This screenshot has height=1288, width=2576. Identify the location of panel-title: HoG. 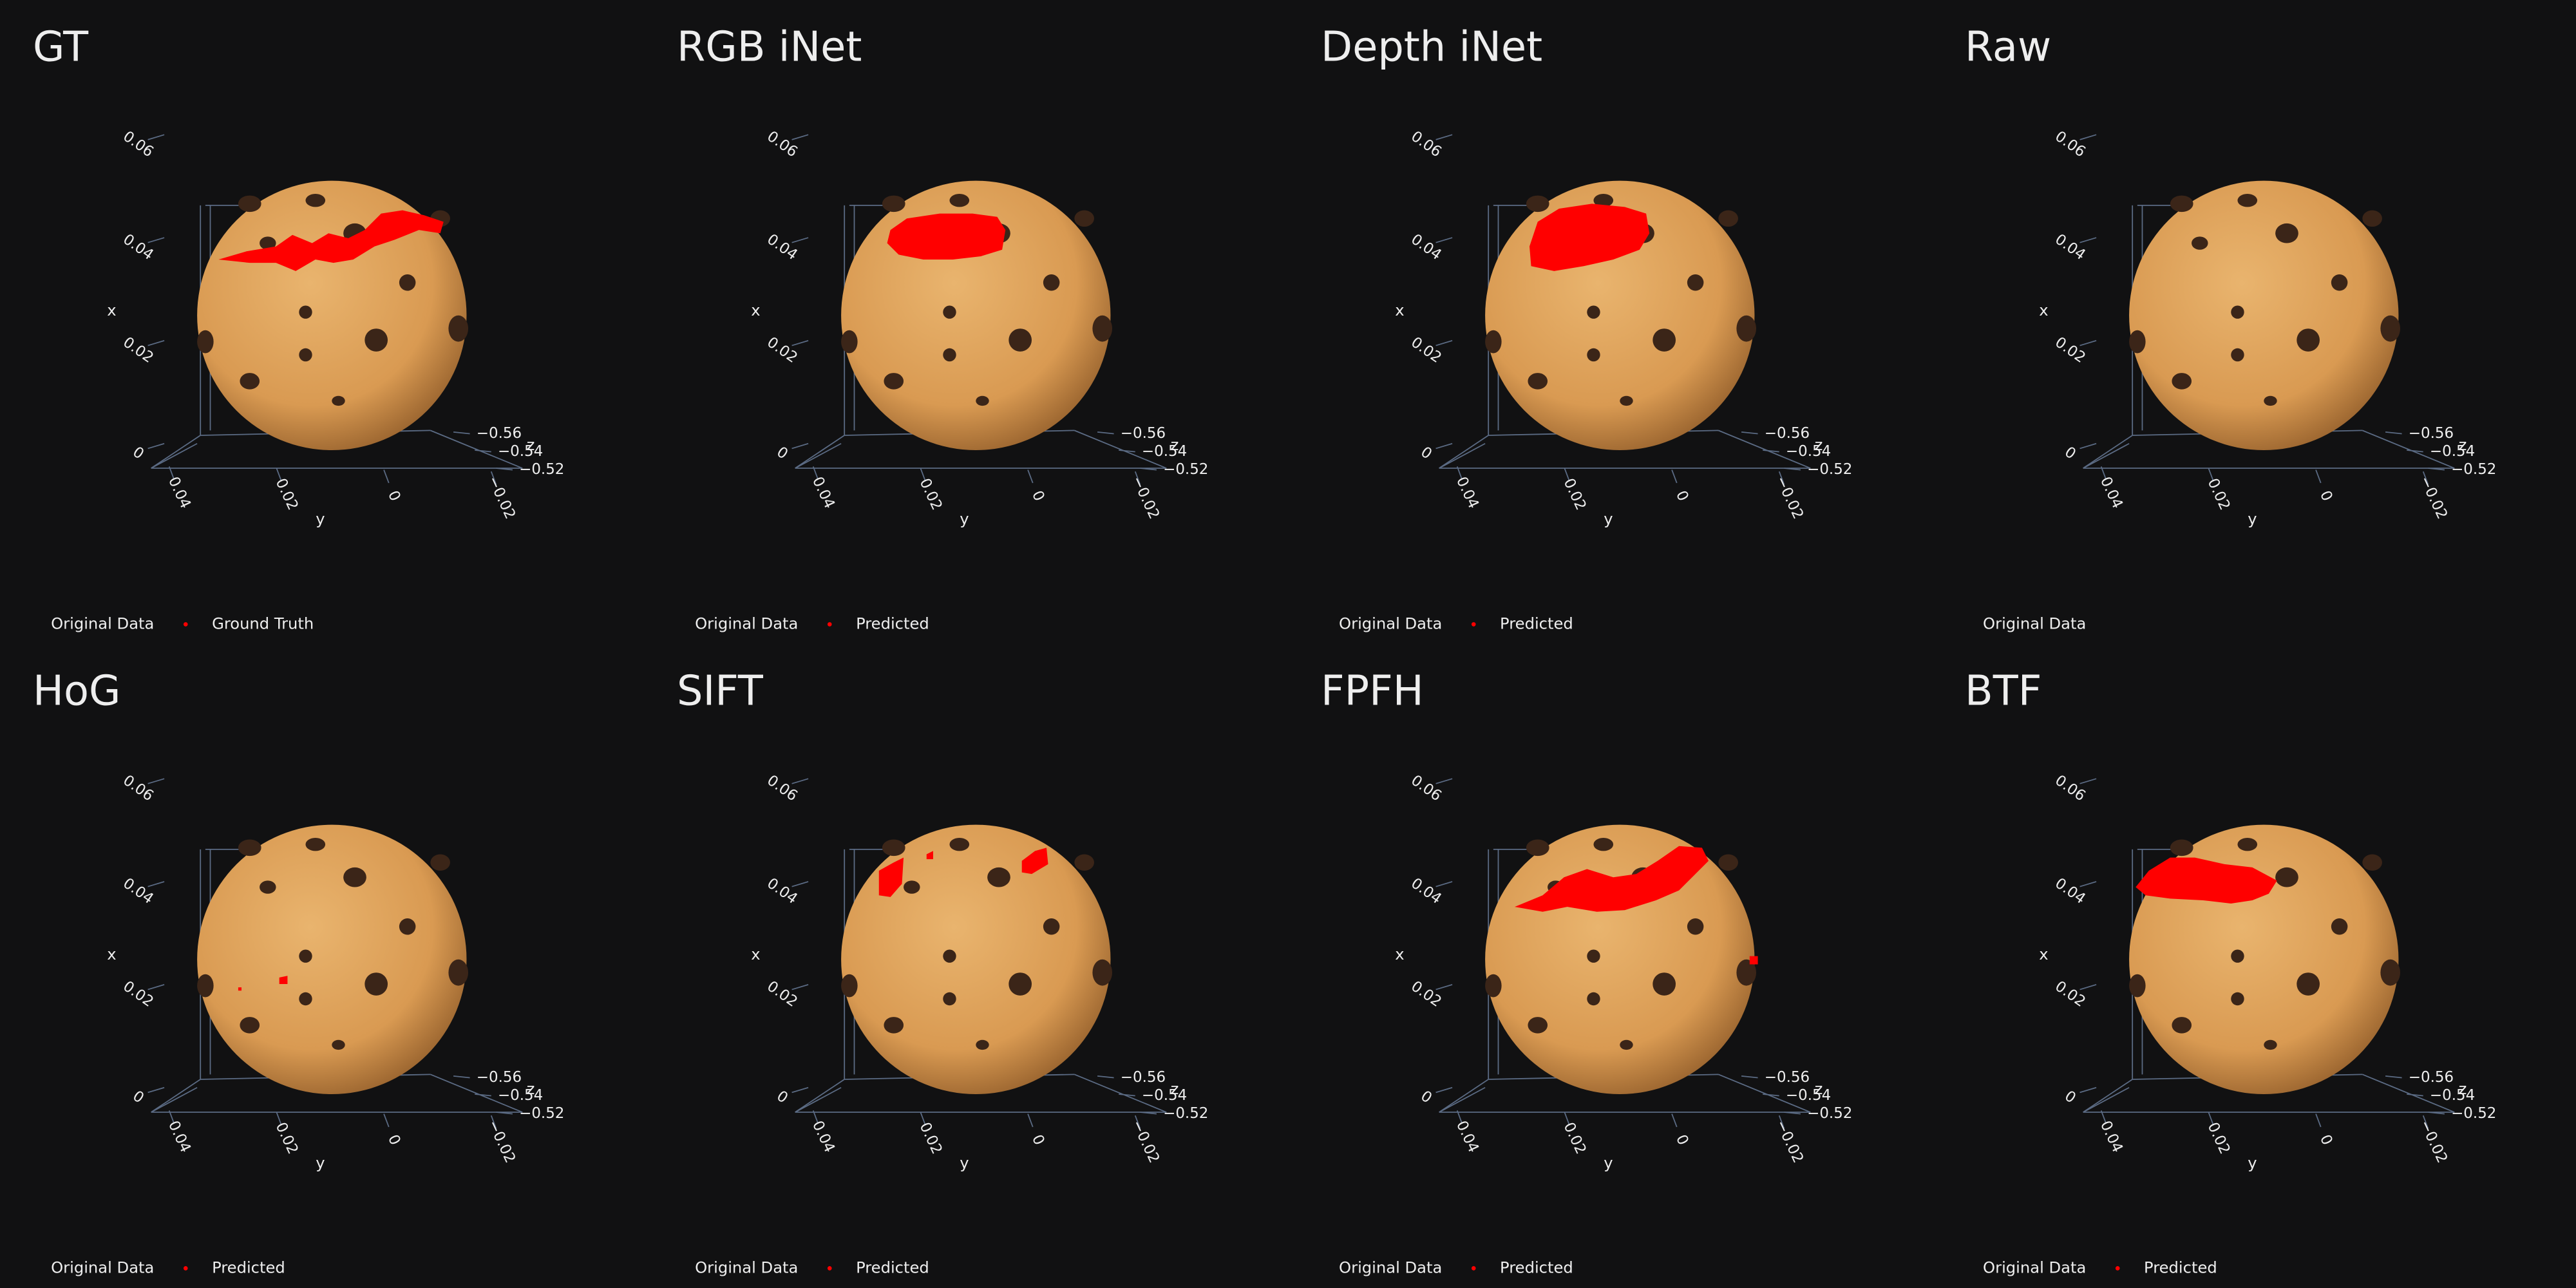
(76, 691).